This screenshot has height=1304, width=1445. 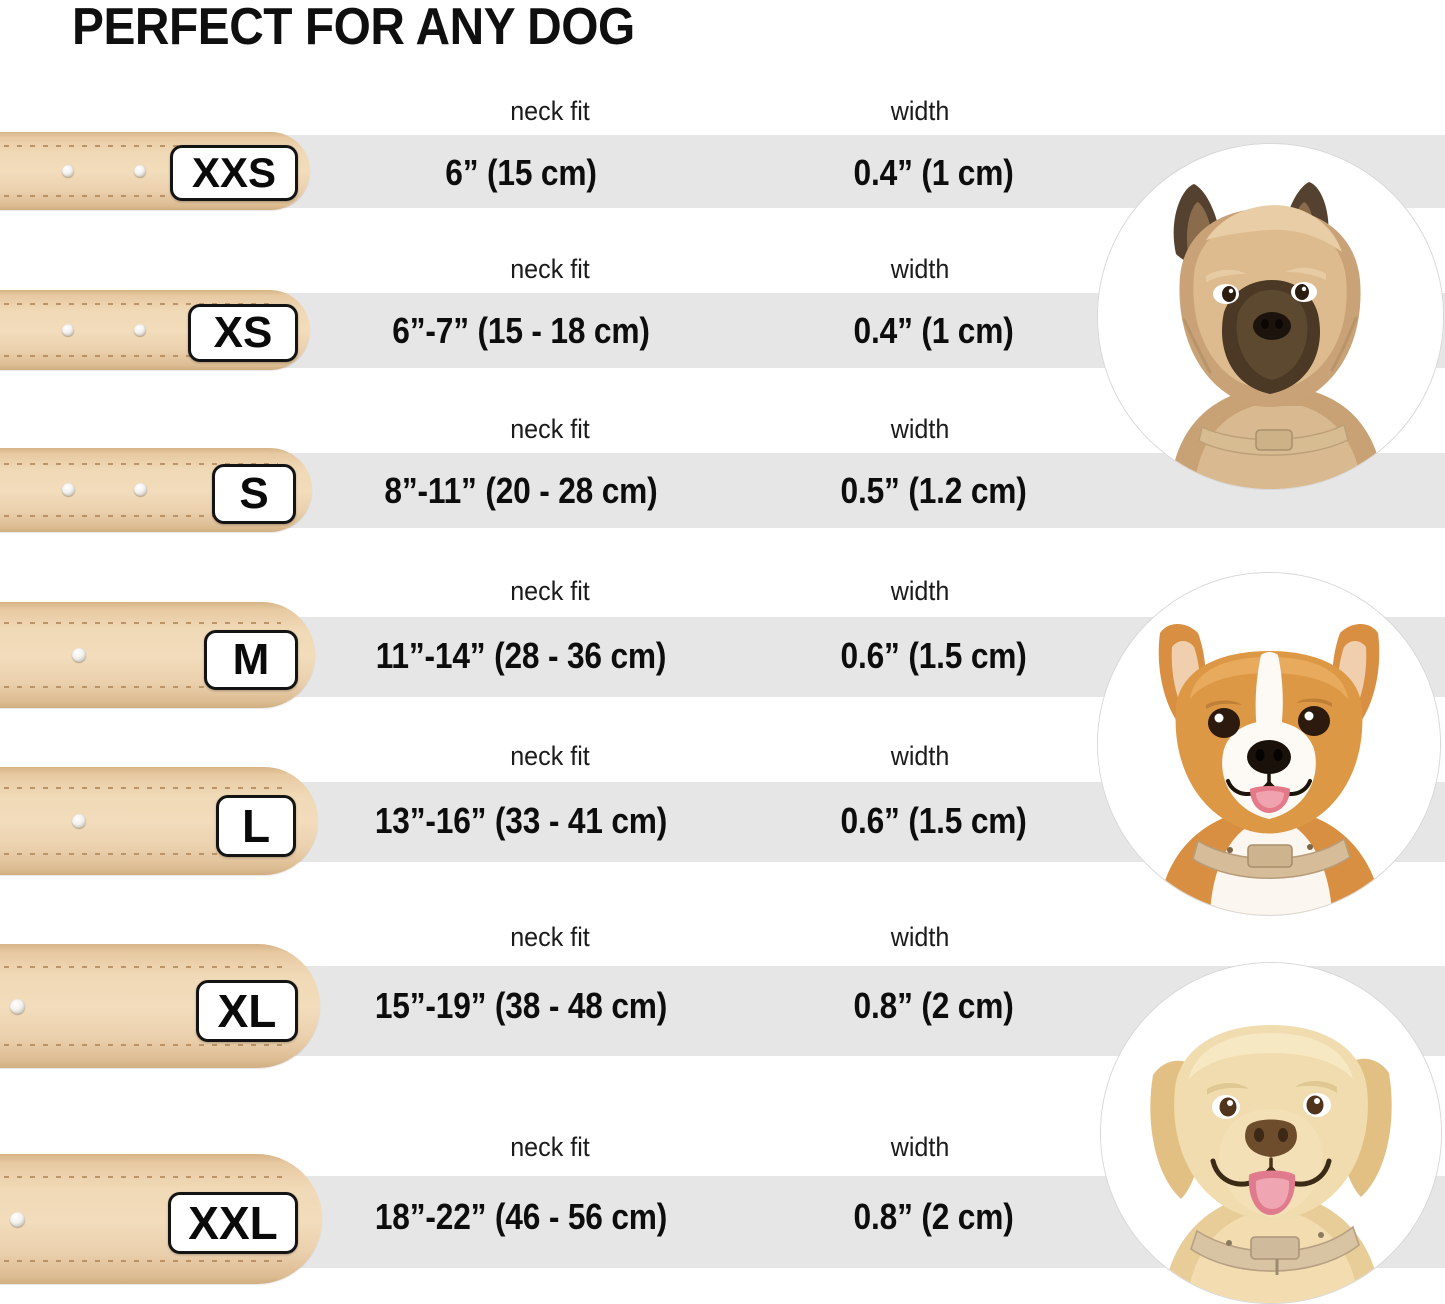 I want to click on size-badge-xxl: XXL, so click(x=233, y=1223).